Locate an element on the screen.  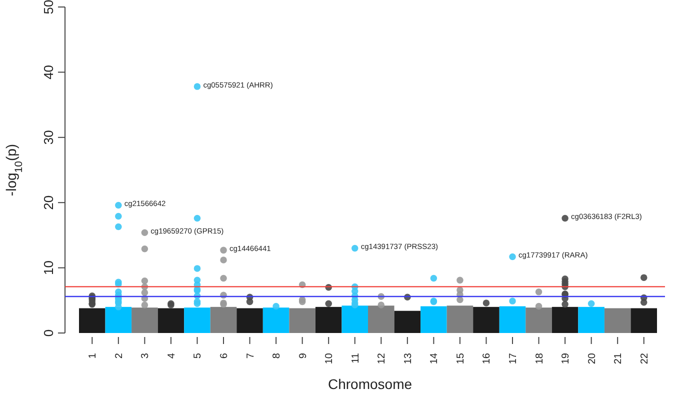
x-tick-label: 8 is located at coordinates (277, 355).